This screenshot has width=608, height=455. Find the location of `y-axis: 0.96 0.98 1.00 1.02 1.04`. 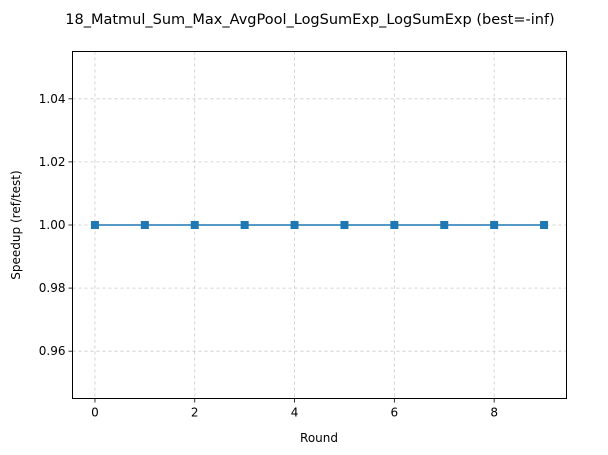

y-axis: 0.96 0.98 1.00 1.02 1.04 is located at coordinates (56, 225).